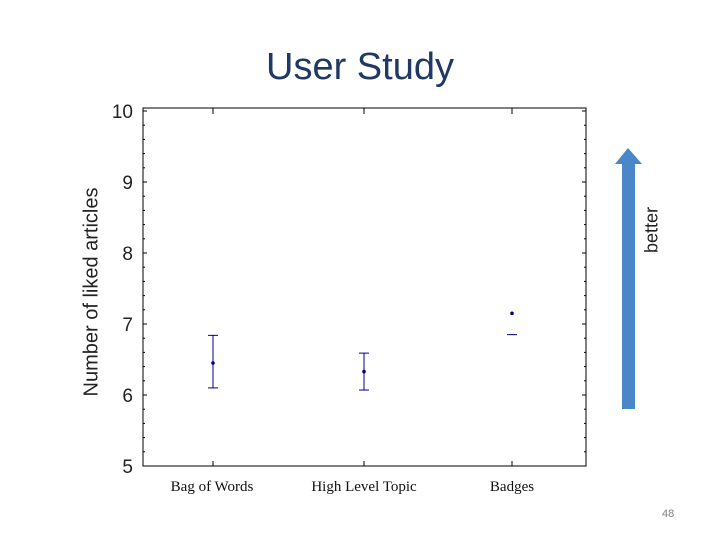 The height and width of the screenshot is (540, 720). Describe the element at coordinates (122, 112) in the screenshot. I see `y-tick-label: 10` at that location.